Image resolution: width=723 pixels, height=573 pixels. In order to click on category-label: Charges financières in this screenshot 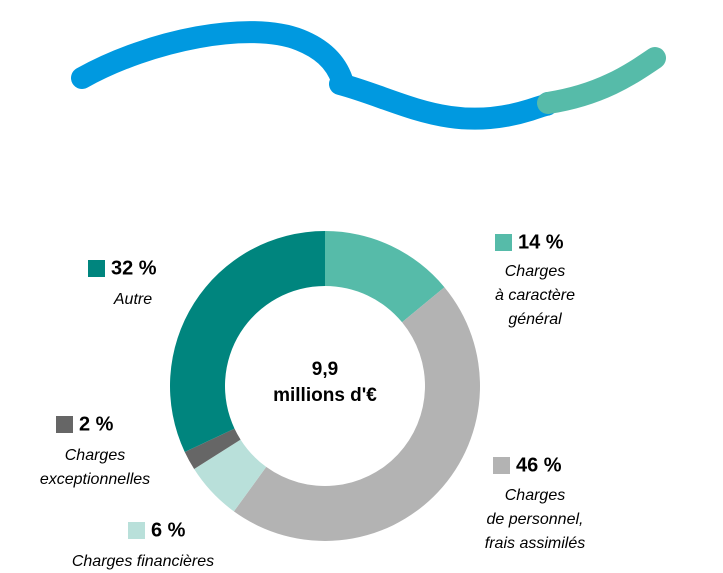, I will do `click(143, 561)`.